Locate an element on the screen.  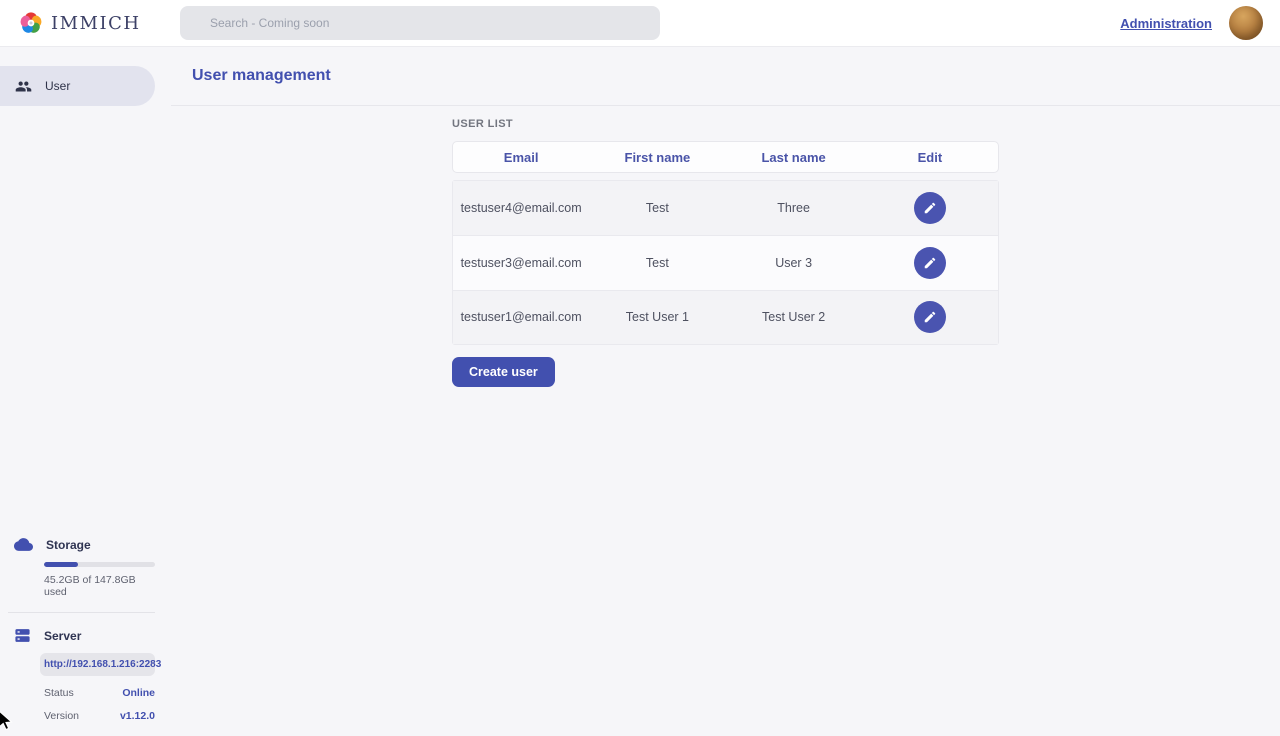
column-header-first-name: First name is located at coordinates (657, 157).